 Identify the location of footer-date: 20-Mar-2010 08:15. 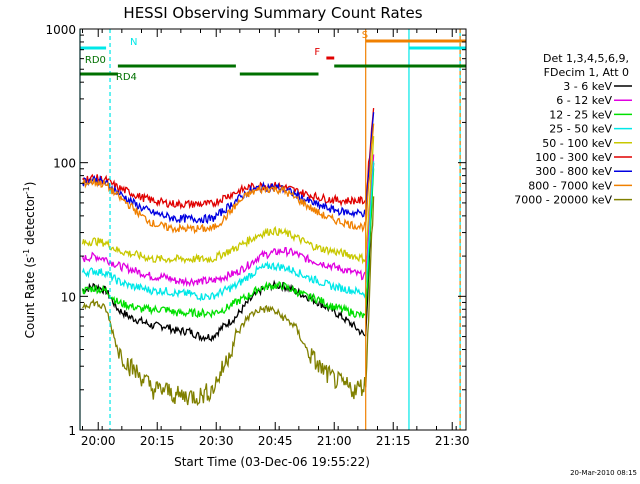
(603, 473).